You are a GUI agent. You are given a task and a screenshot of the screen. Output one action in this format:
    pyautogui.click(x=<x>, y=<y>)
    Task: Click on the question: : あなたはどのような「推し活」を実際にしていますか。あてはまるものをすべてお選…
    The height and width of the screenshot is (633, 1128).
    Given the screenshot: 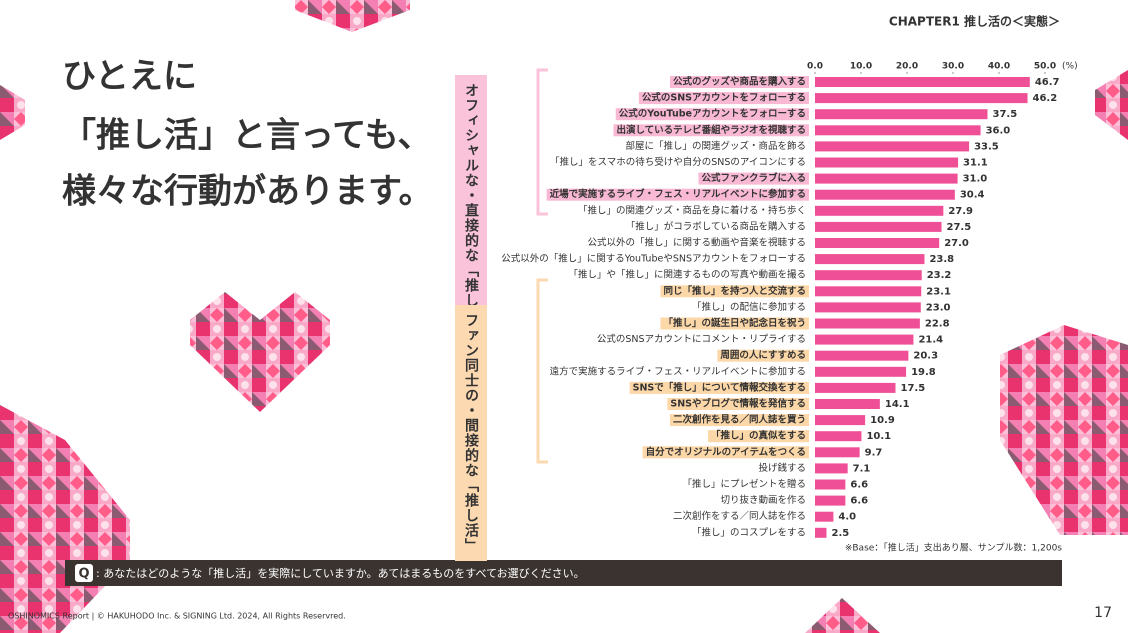 What is the action you would take?
    pyautogui.click(x=340, y=573)
    